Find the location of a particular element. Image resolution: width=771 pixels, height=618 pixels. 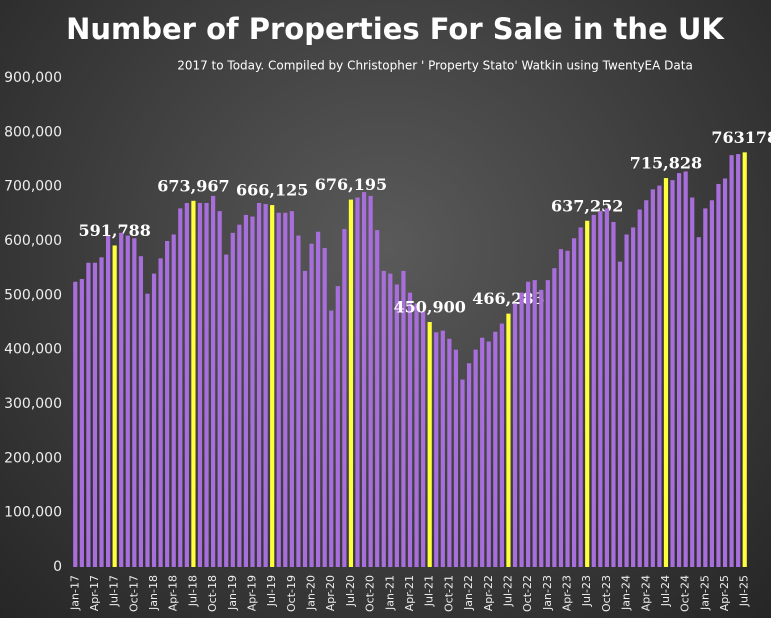

x-tick-label: Apr-18 is located at coordinates (173, 593).